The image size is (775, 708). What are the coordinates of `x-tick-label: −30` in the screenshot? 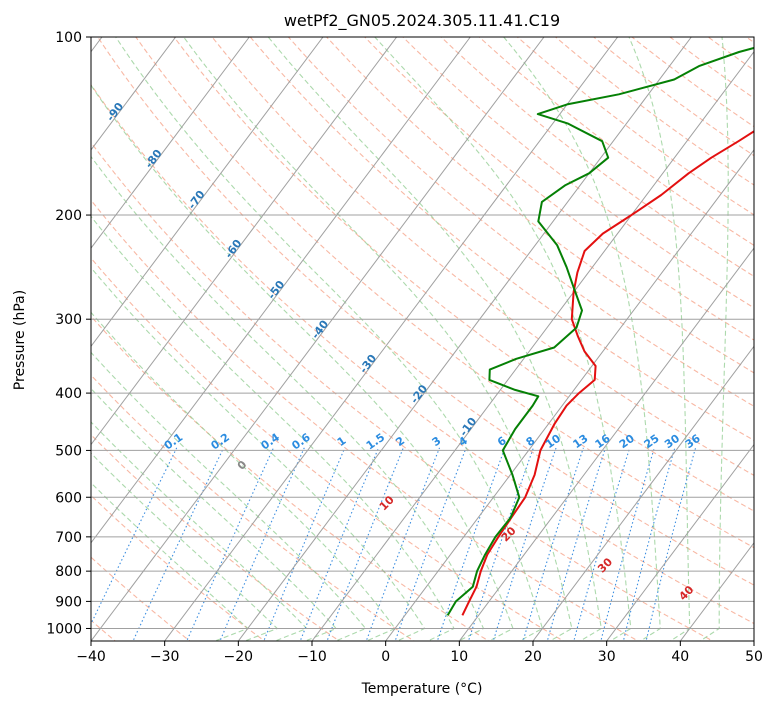 It's located at (165, 657).